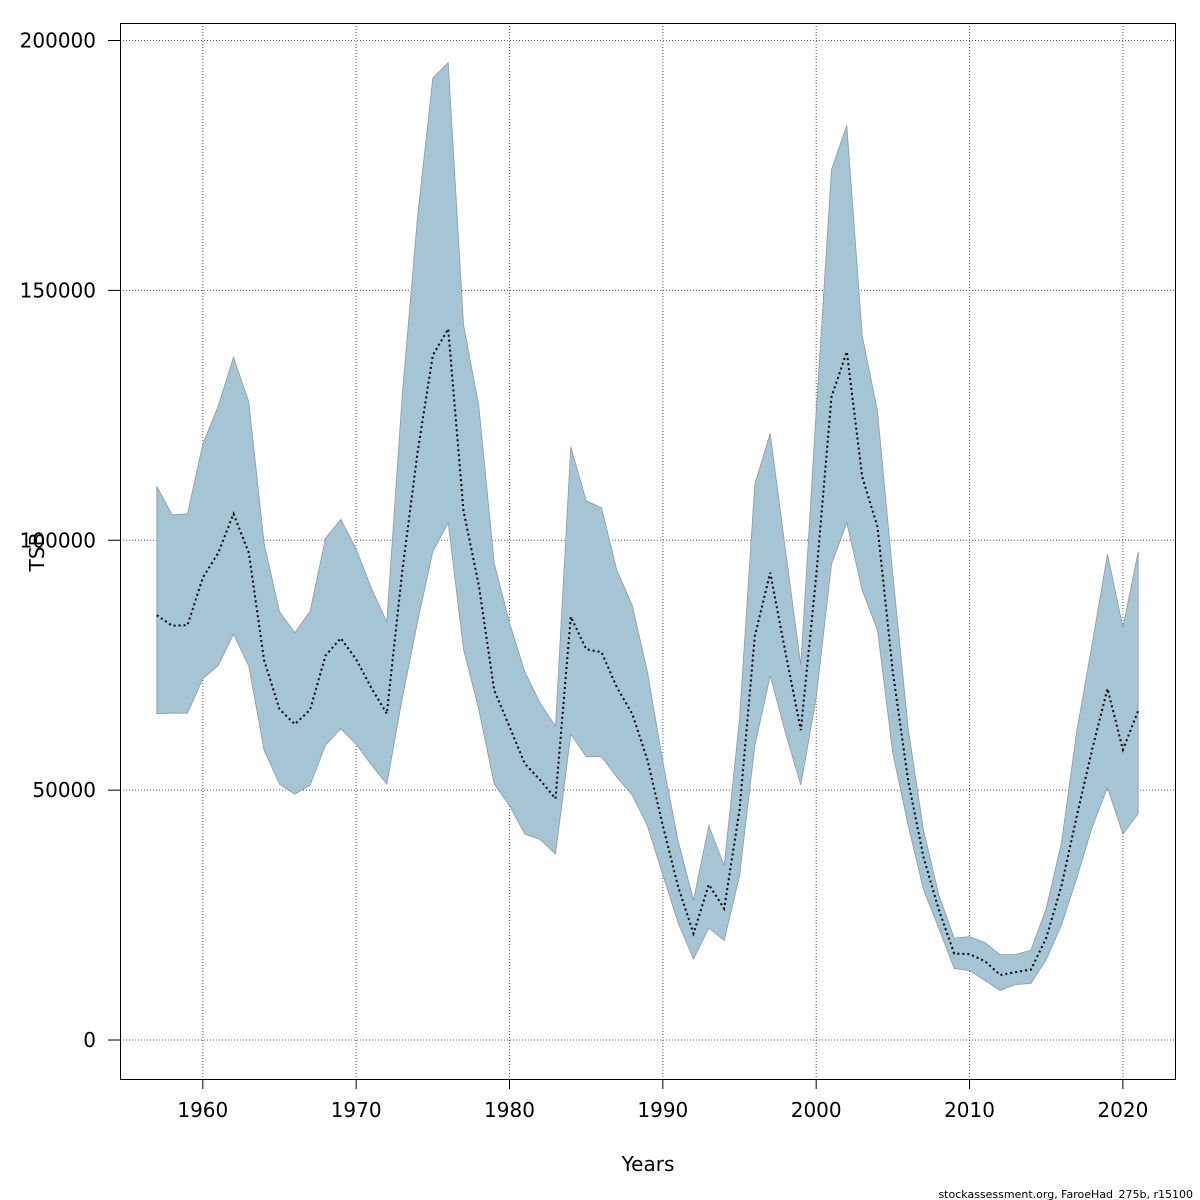 The image size is (1200, 1200). Describe the element at coordinates (58, 290) in the screenshot. I see `y-tick-label: 150000` at that location.